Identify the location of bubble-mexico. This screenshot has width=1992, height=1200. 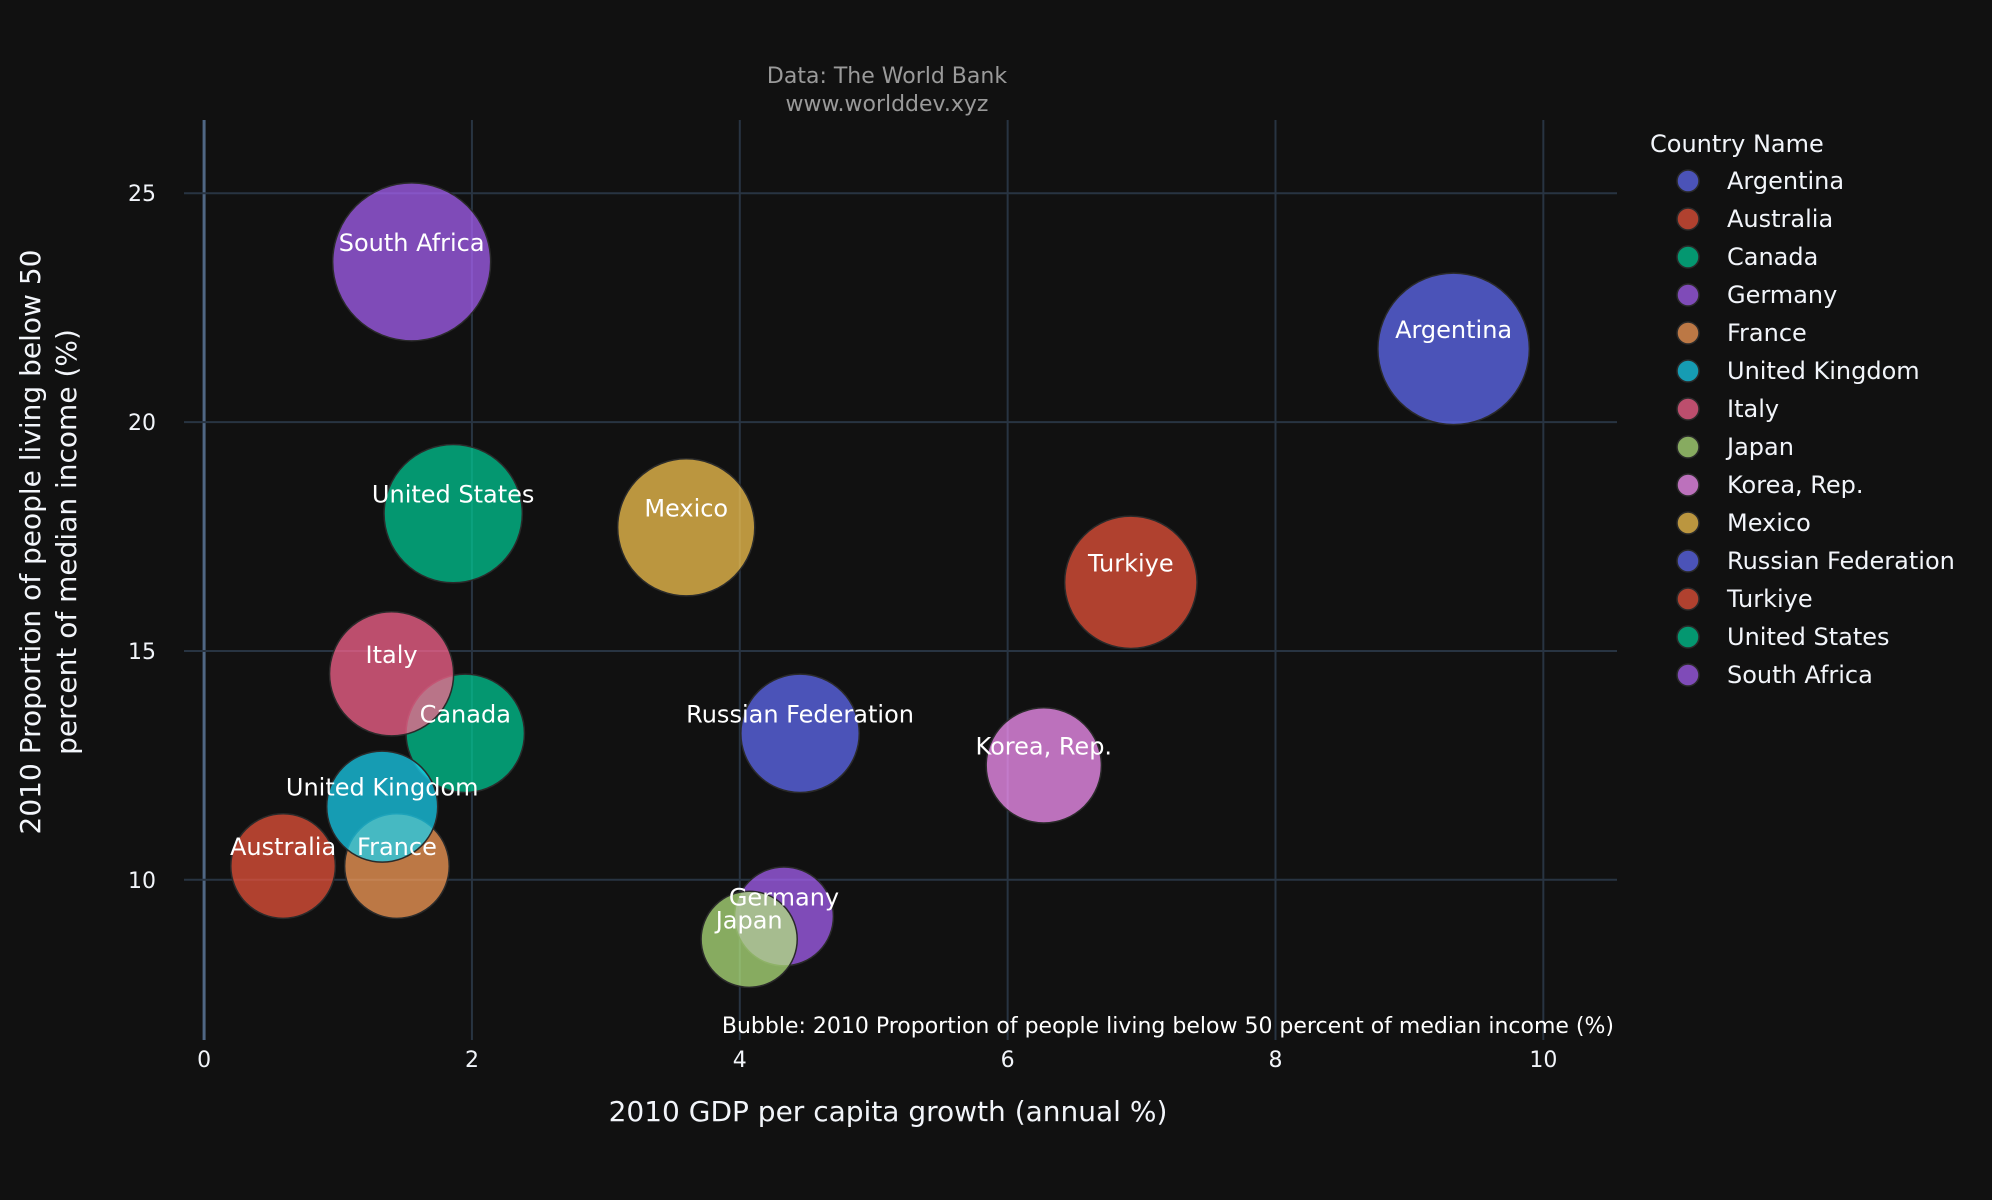
(686, 527).